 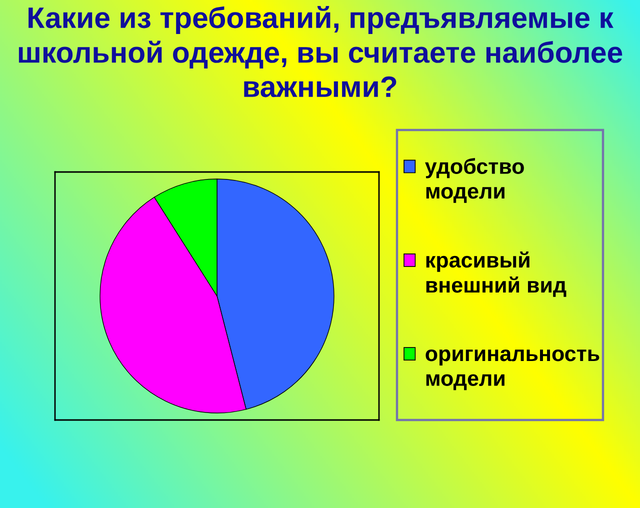 I want to click on legend-label: красивый внешний вид, so click(x=496, y=274).